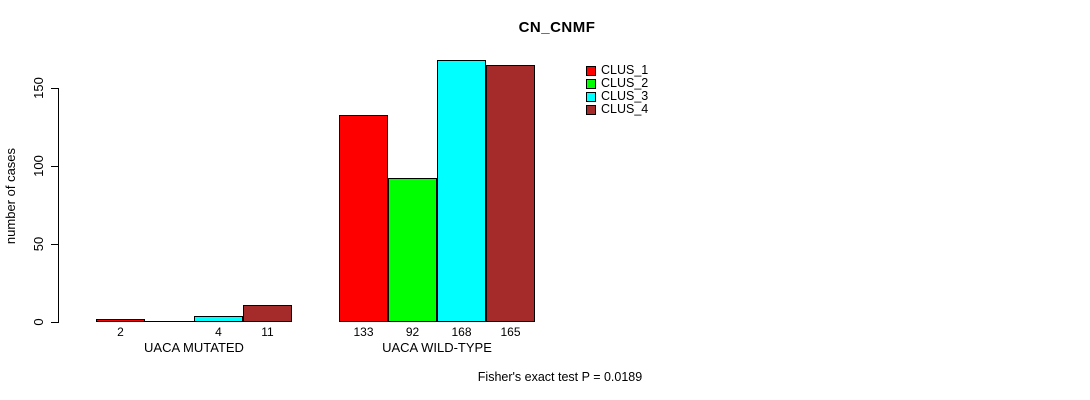 The width and height of the screenshot is (1090, 400). What do you see at coordinates (58, 205) in the screenshot?
I see `y-axis-line` at bounding box center [58, 205].